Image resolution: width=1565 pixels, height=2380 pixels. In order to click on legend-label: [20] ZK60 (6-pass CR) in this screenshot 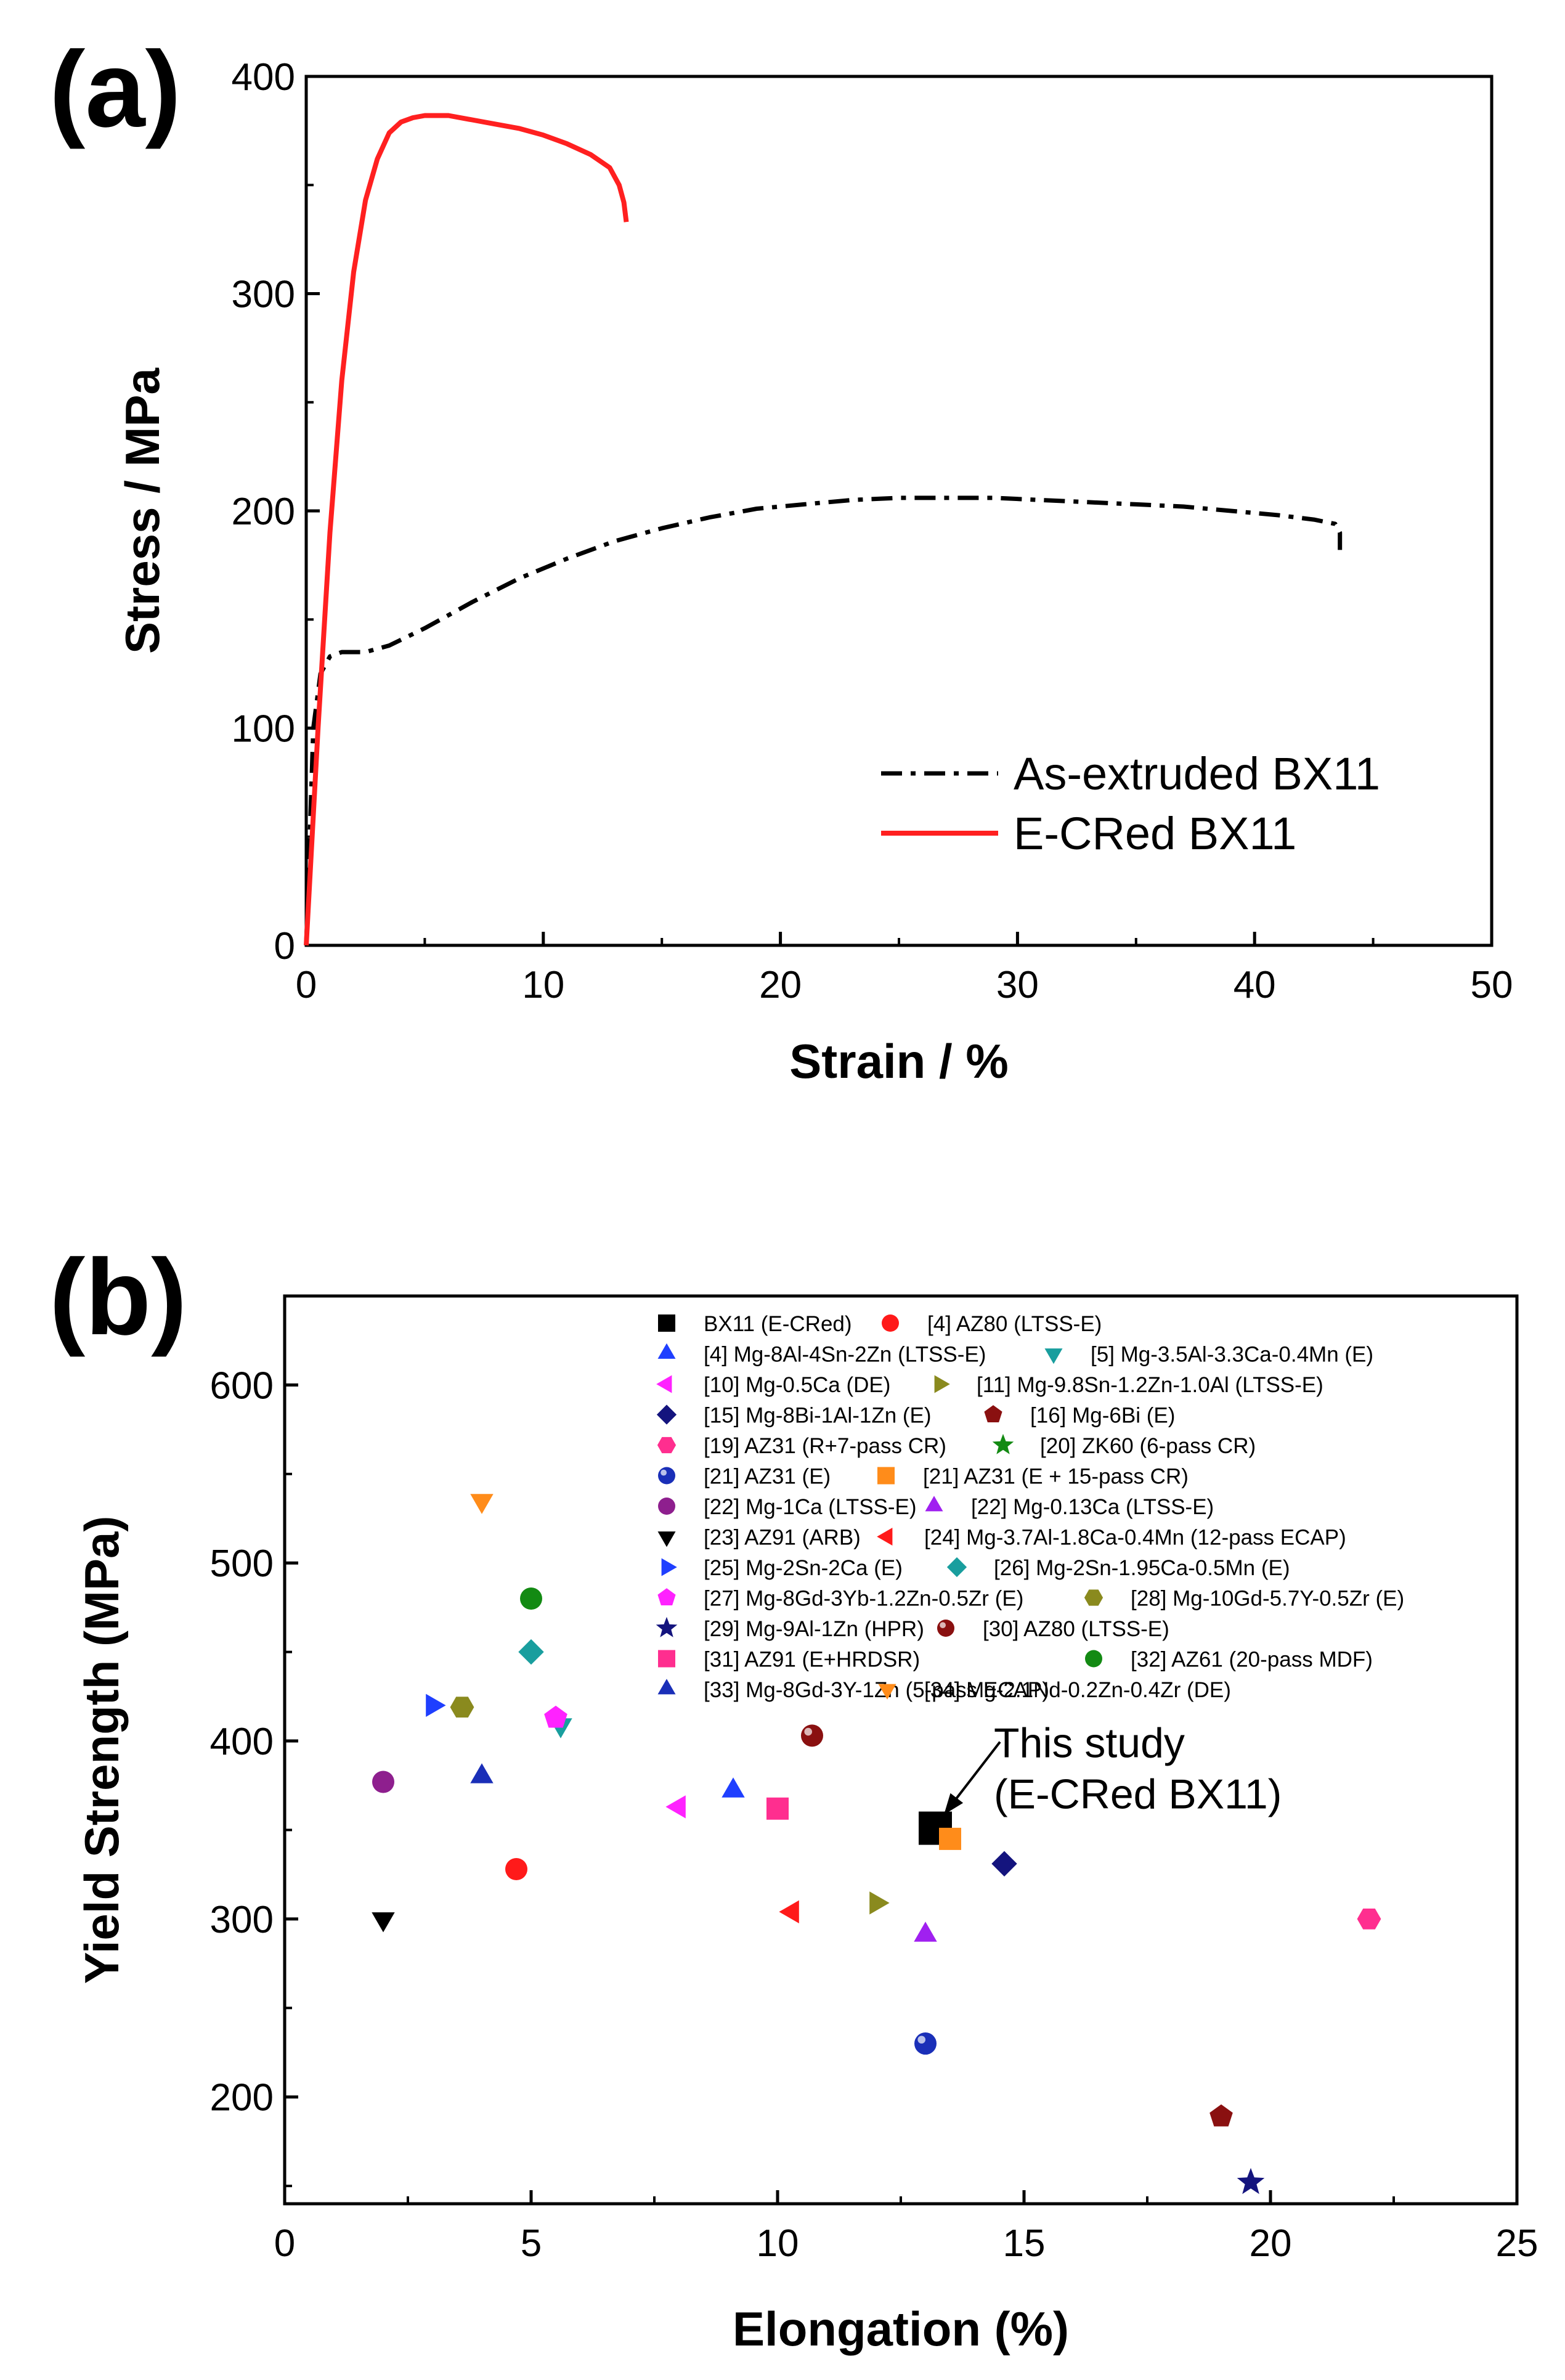, I will do `click(1148, 1446)`.